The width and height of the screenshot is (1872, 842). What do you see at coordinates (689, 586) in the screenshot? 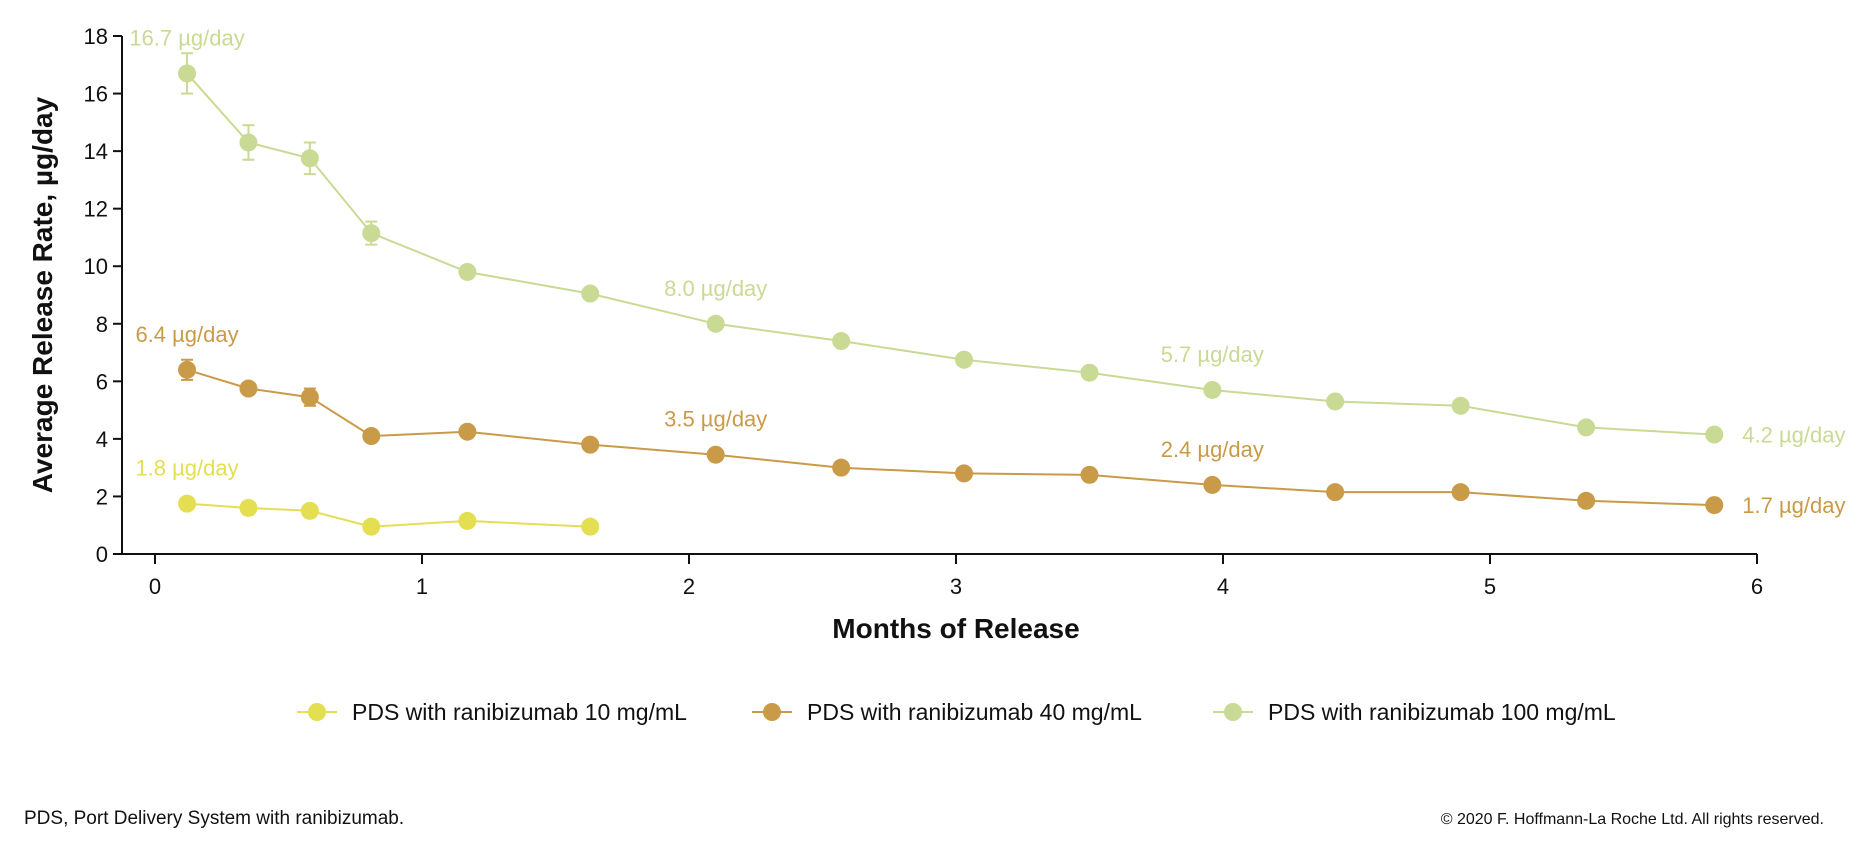
I see `x-tick-label: 2` at bounding box center [689, 586].